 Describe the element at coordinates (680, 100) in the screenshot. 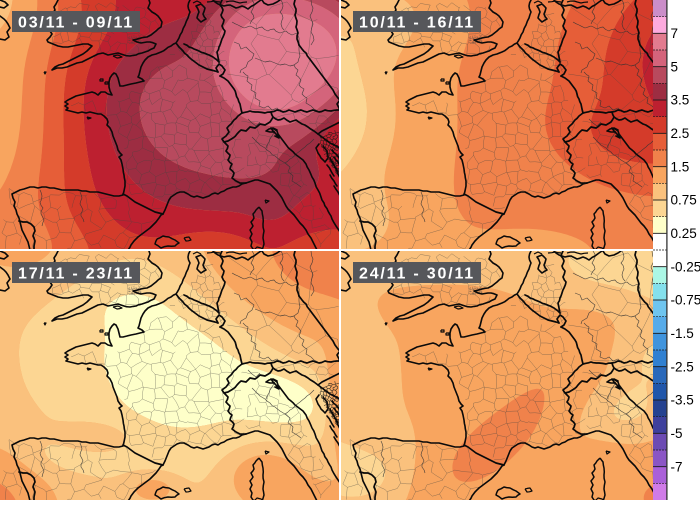

I see `svg-text: 3.5` at that location.